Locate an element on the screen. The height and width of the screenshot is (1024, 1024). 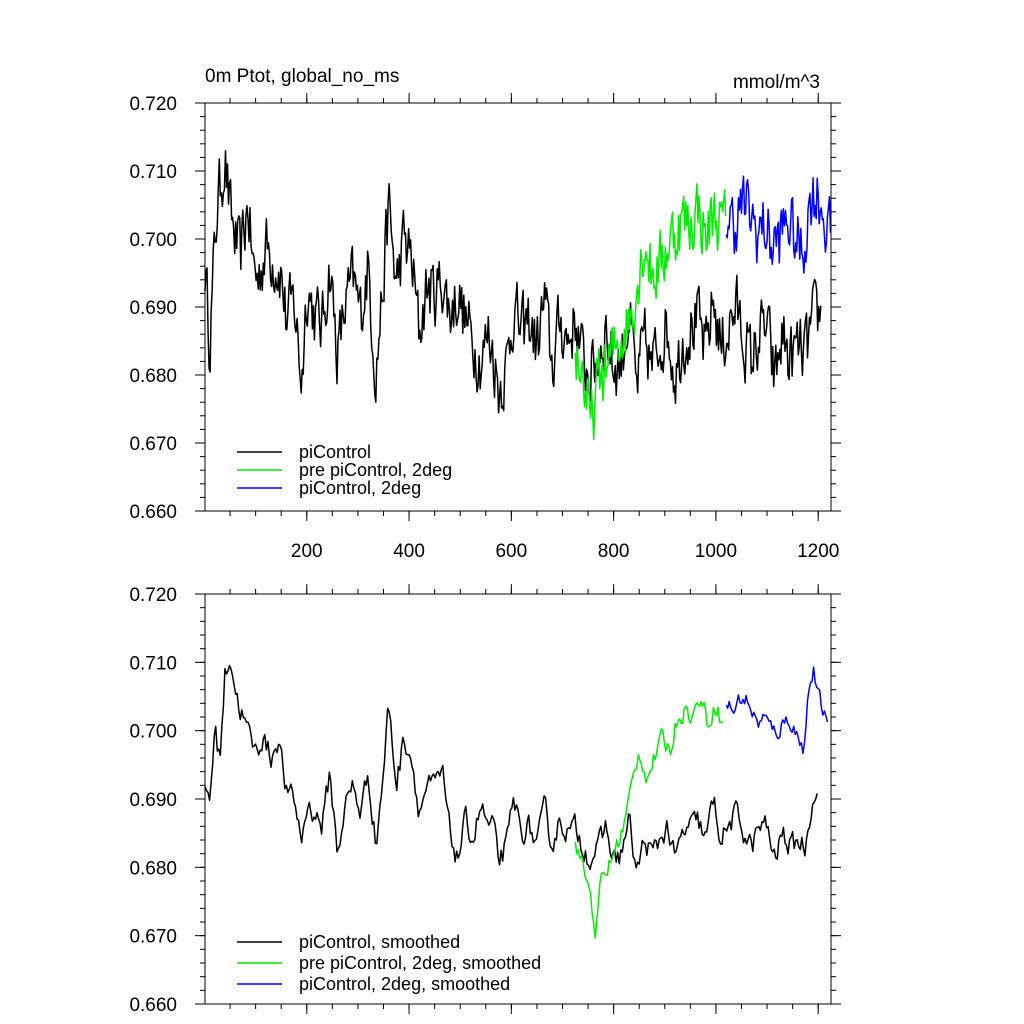
bottom-ytick-label: 0.700 is located at coordinates (153, 732).